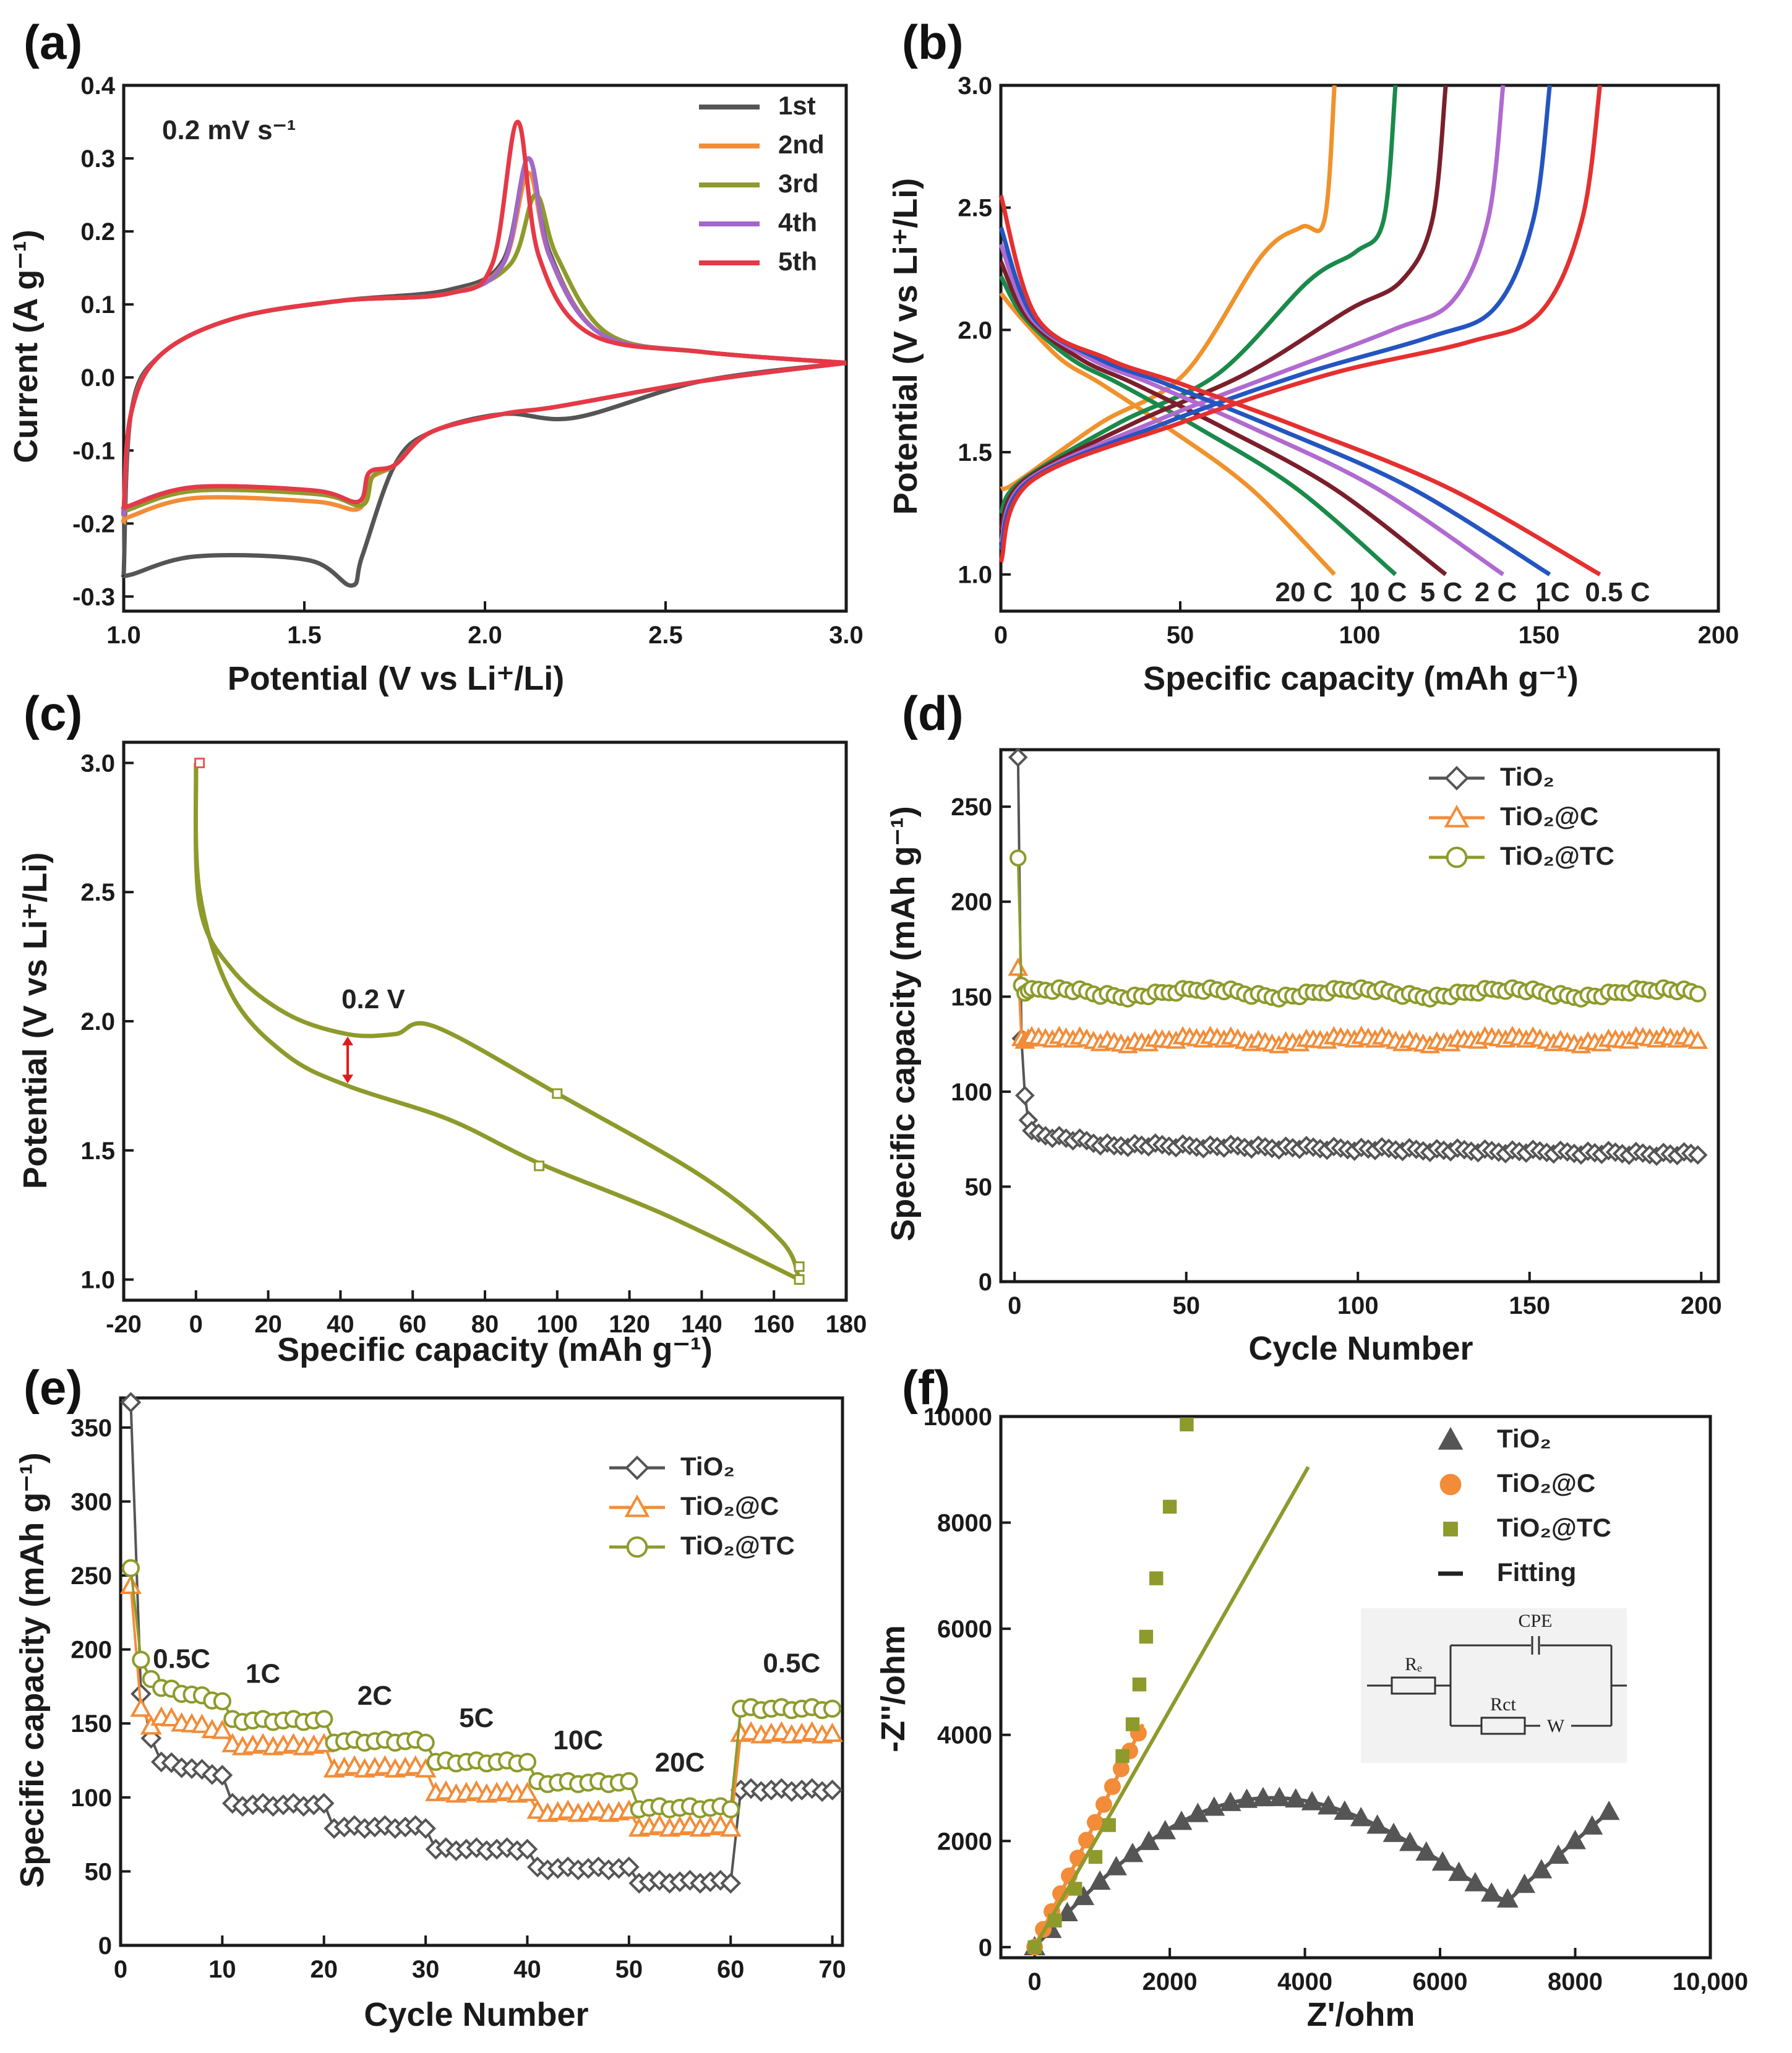 This screenshot has width=1792, height=2053. I want to click on x-tick-label: 60, so click(413, 1324).